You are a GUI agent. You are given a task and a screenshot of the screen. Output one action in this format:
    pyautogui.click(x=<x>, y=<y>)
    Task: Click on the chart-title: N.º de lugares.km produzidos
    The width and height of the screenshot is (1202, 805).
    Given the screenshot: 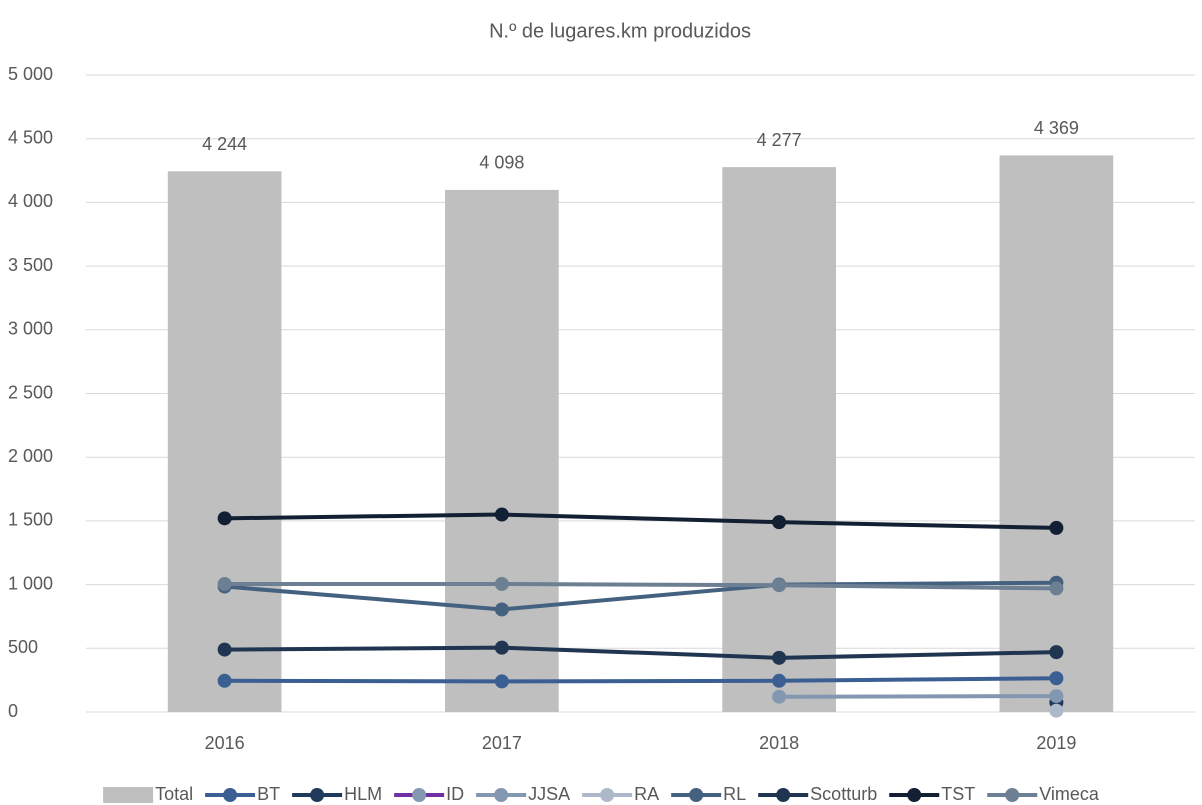 What is the action you would take?
    pyautogui.click(x=620, y=31)
    